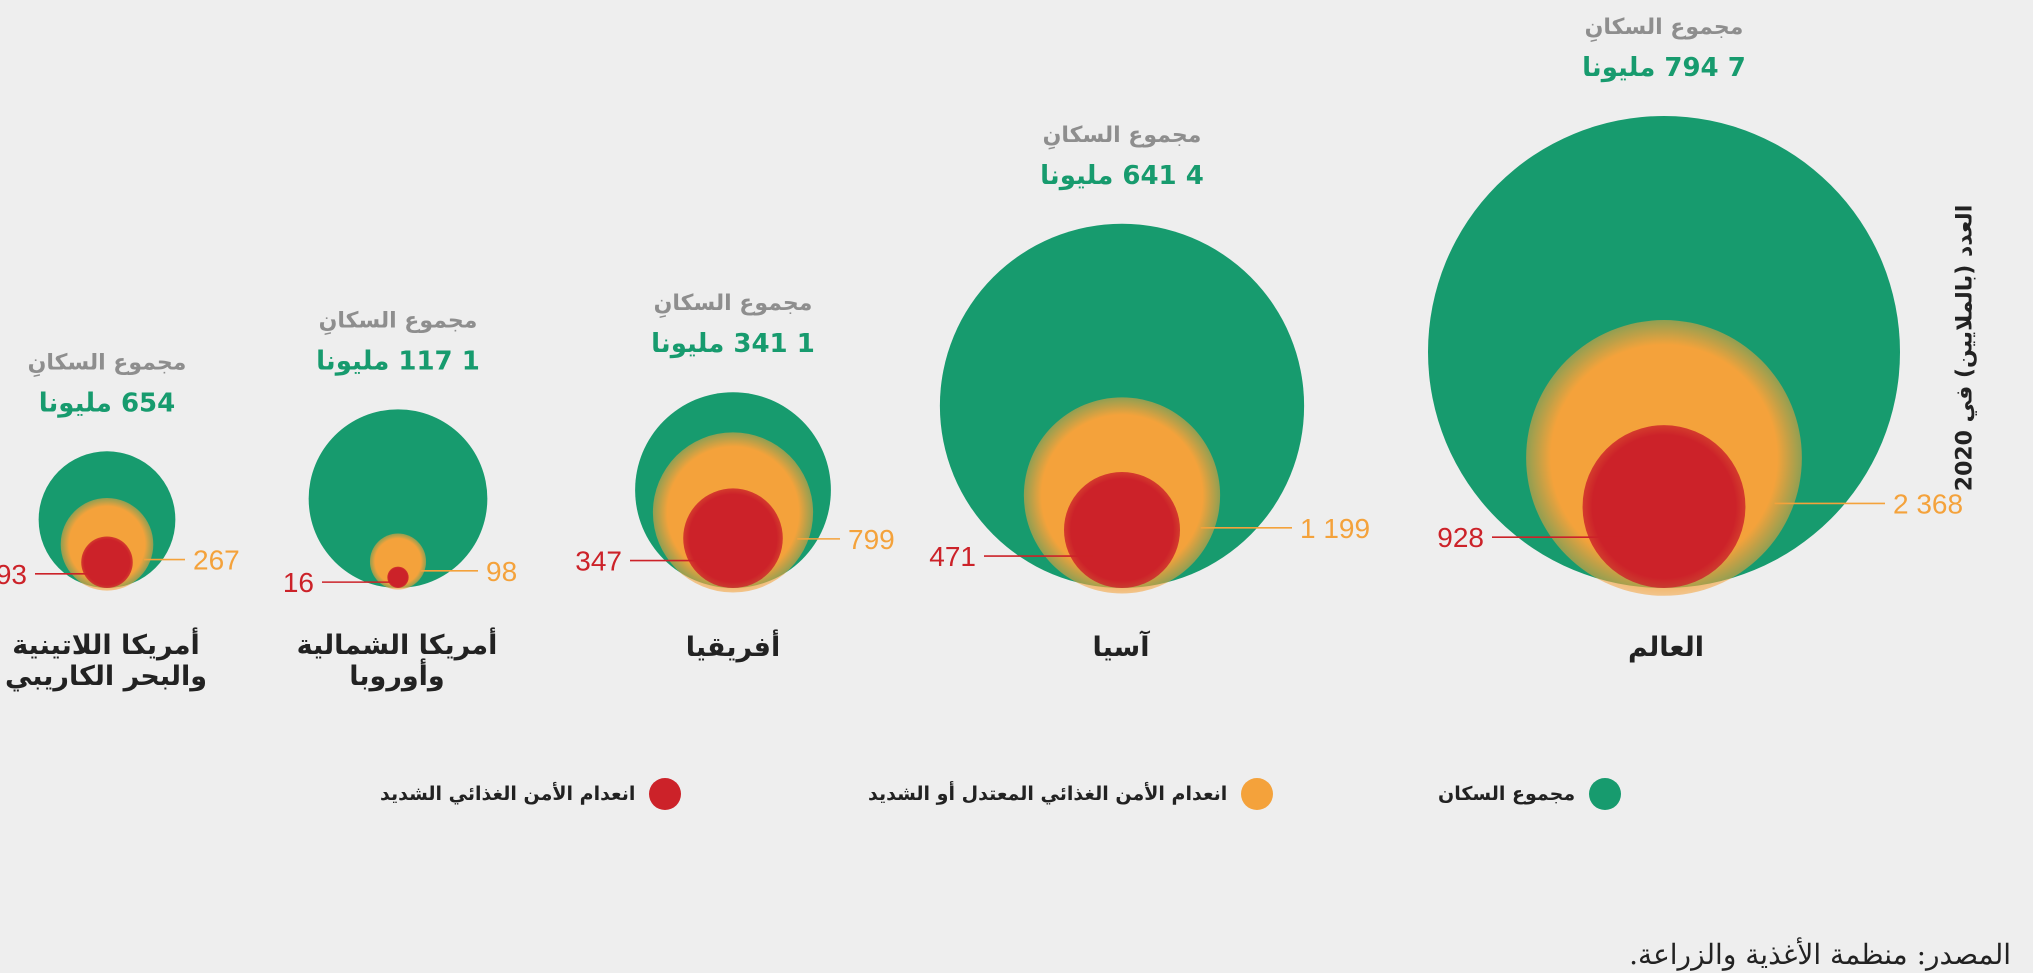 Image resolution: width=2033 pixels, height=973 pixels. I want to click on total-value-north-america-europe: 1 117 مليونا, so click(398, 361).